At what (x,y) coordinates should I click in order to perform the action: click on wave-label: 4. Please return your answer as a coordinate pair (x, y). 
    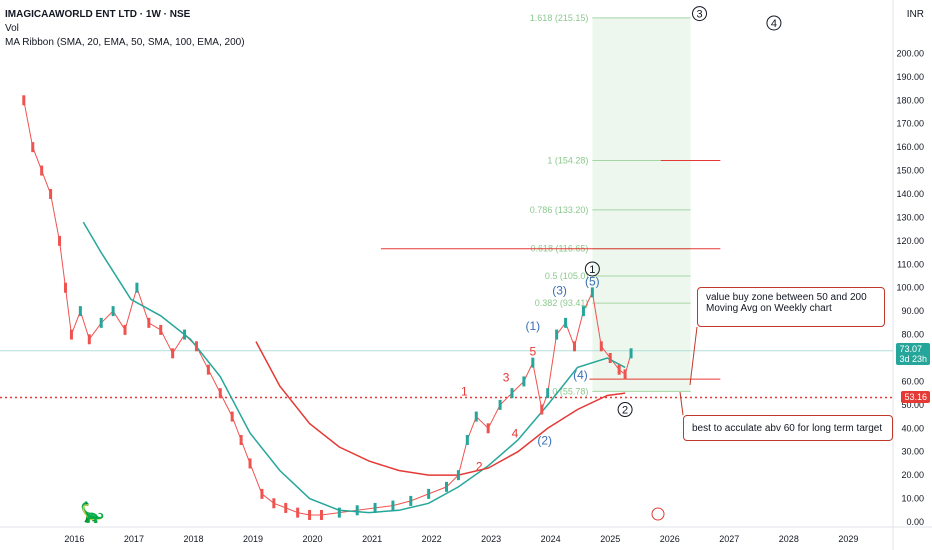
    Looking at the image, I should click on (515, 434).